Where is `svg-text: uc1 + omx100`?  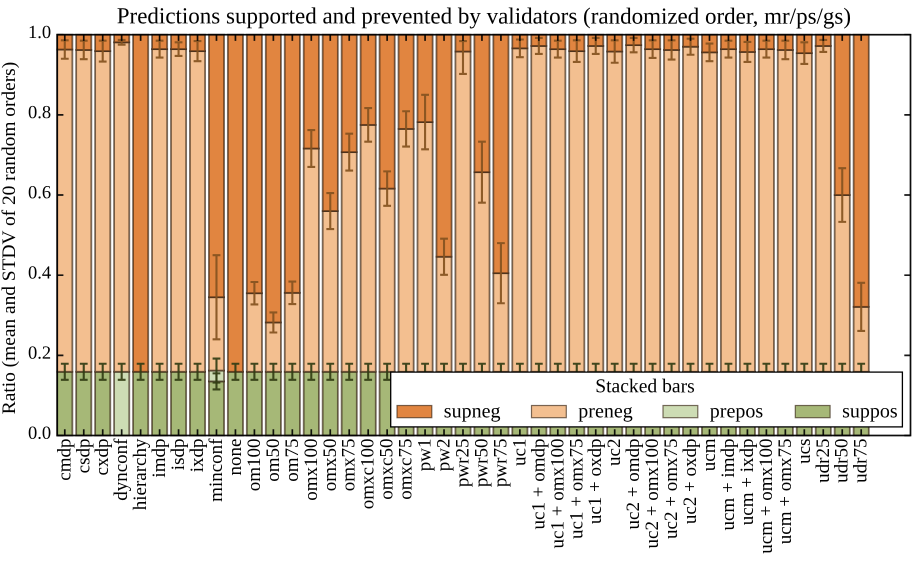
svg-text: uc1 + omx100 is located at coordinates (557, 494).